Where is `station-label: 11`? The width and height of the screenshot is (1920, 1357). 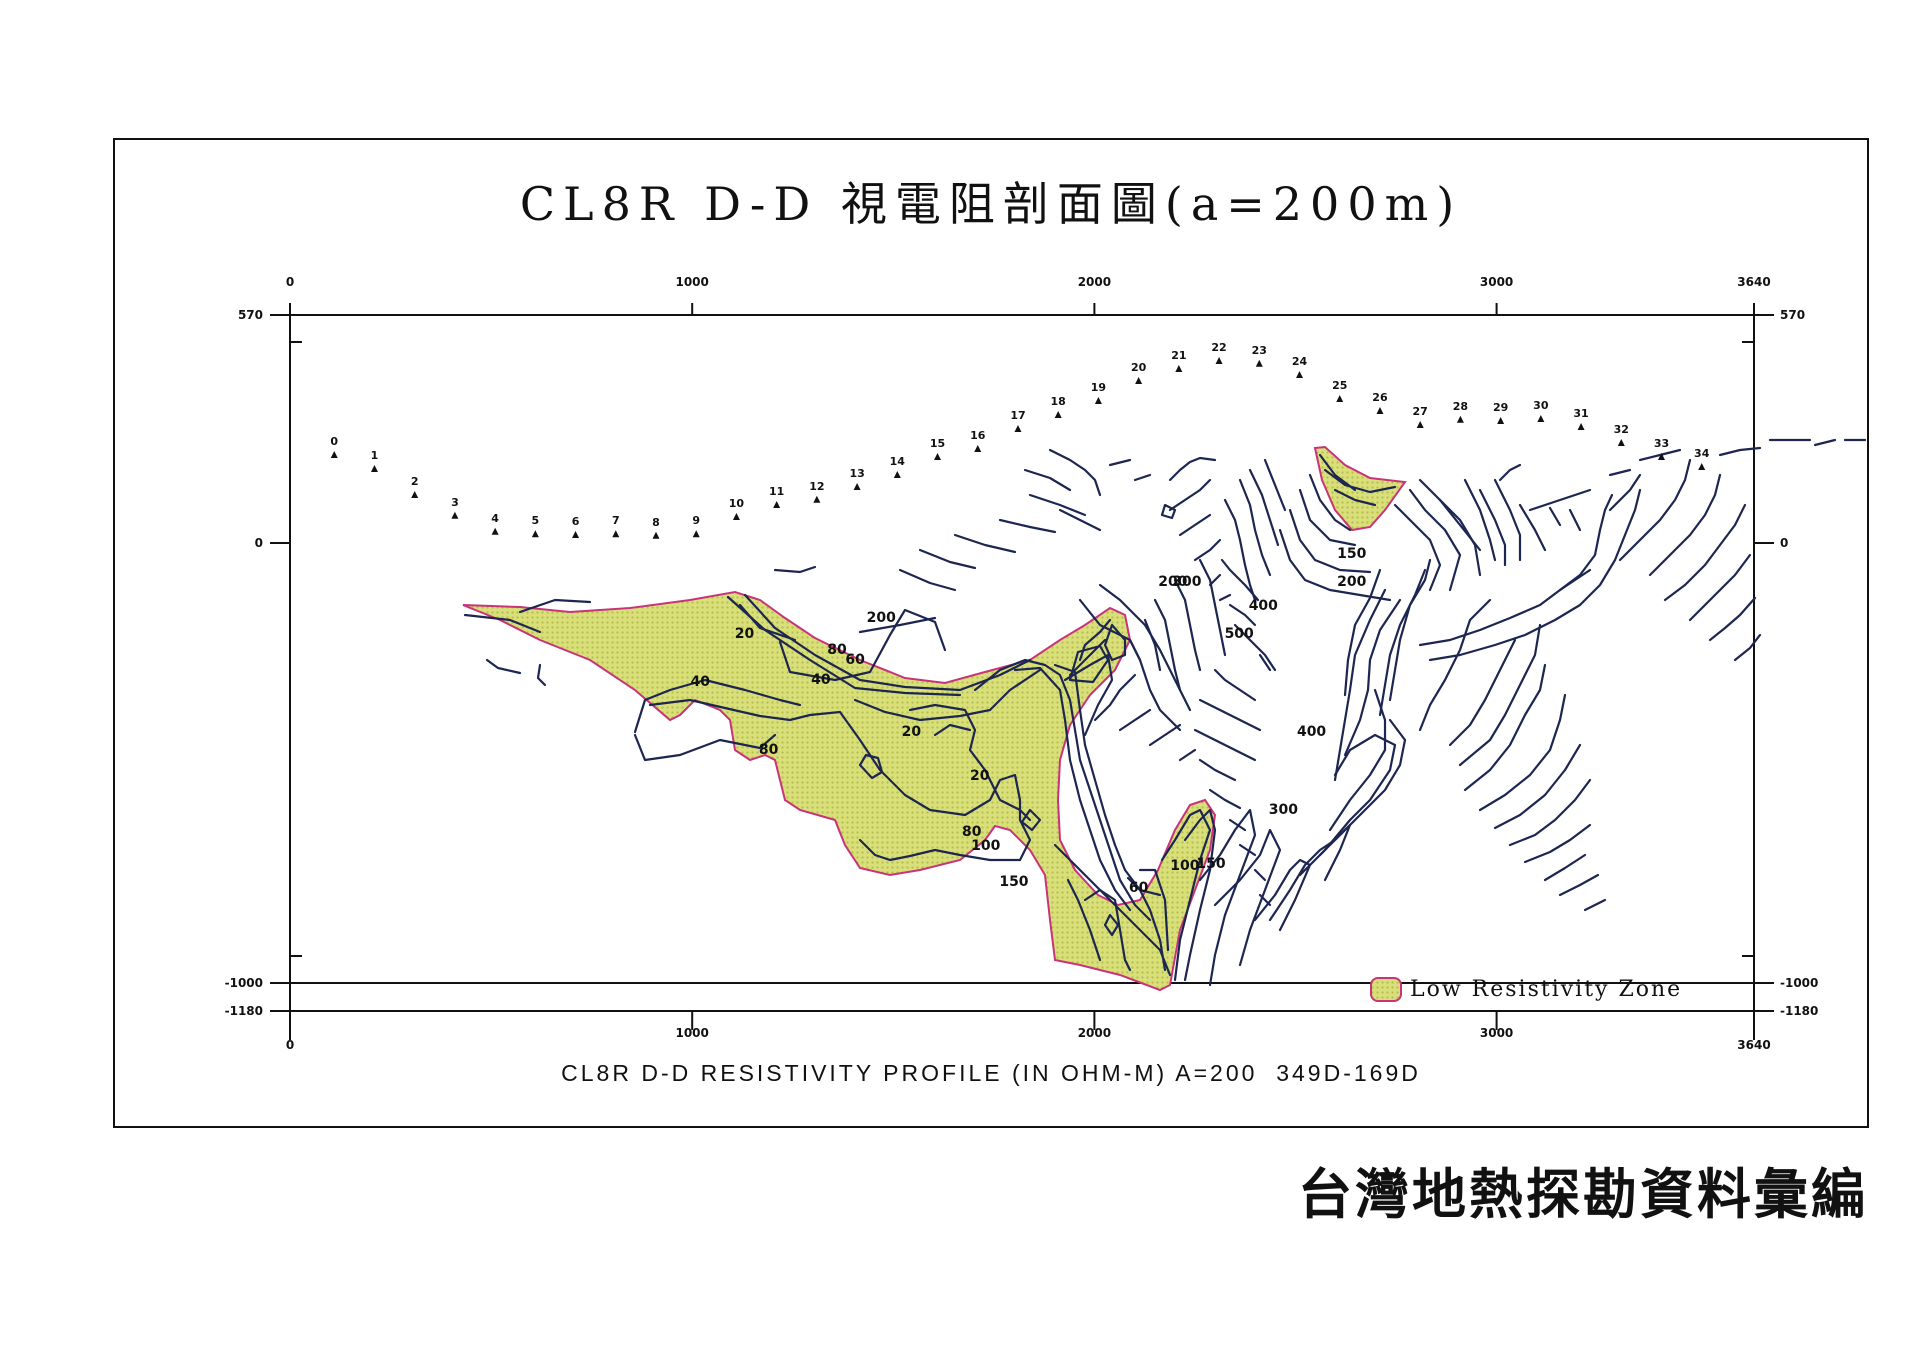
station-label: 11 is located at coordinates (776, 491).